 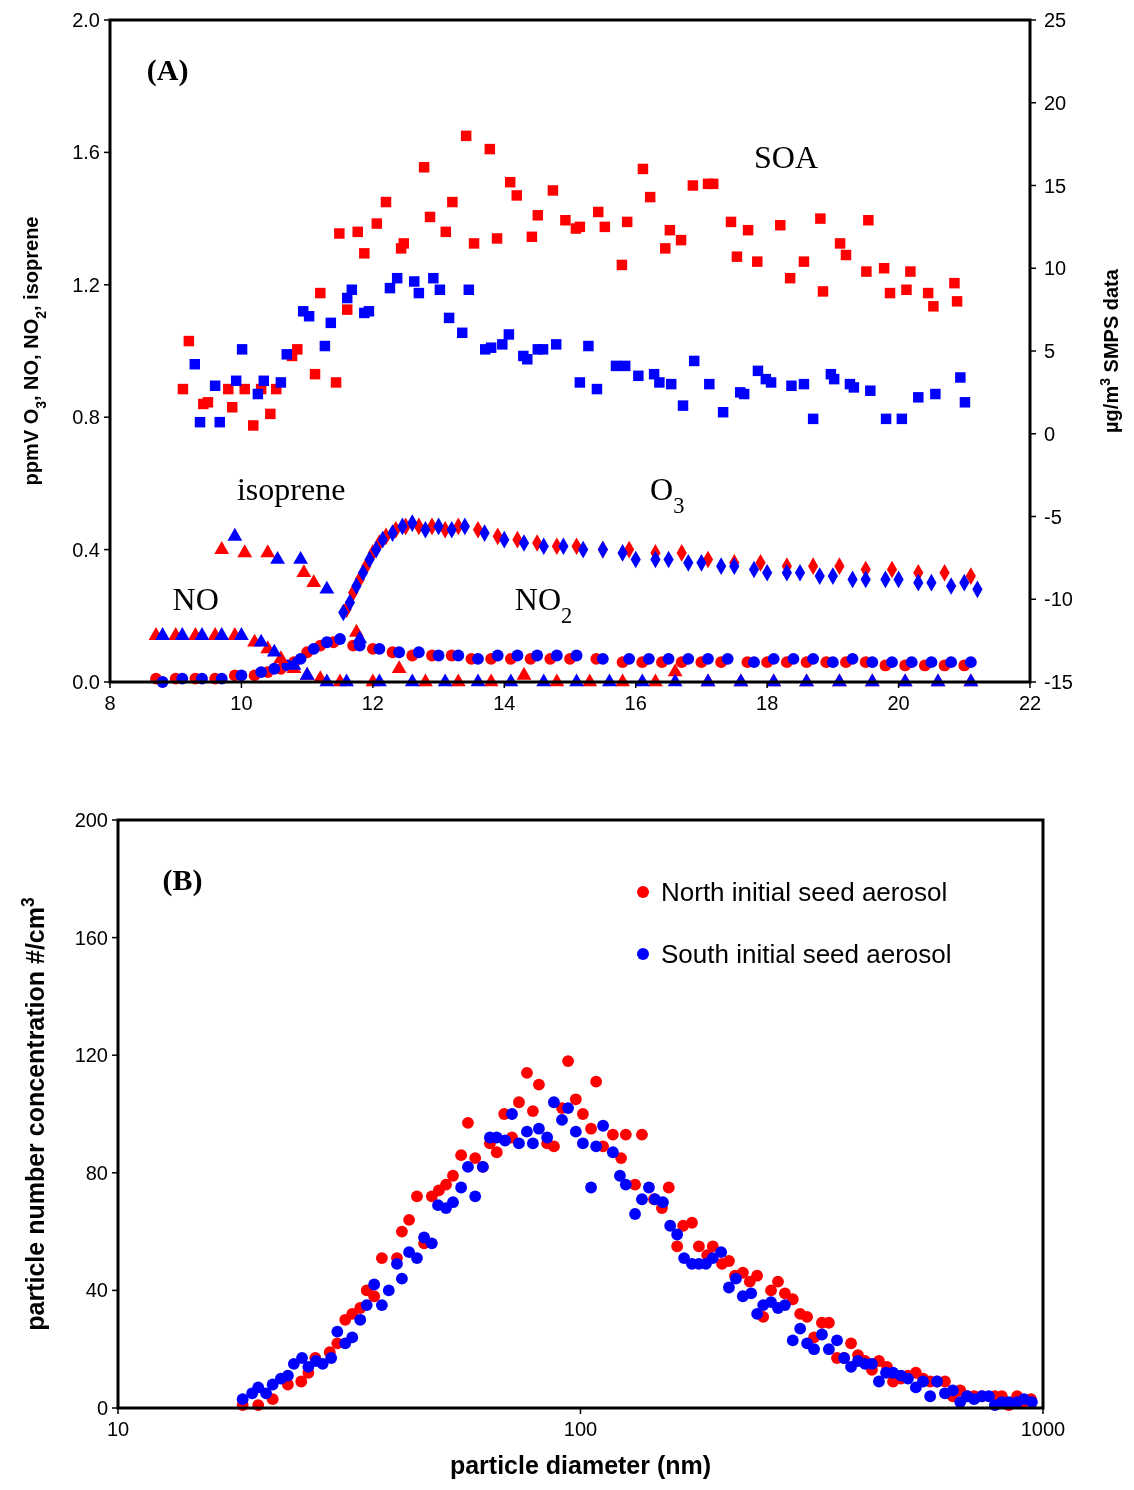 I want to click on legend-label: North initial seed aerosol, so click(x=804, y=892).